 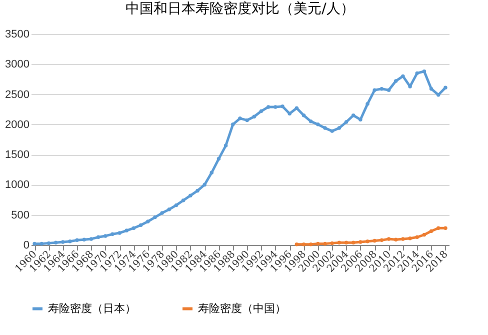 What do you see at coordinates (17, 124) in the screenshot?
I see `y-tick-label: 2000` at bounding box center [17, 124].